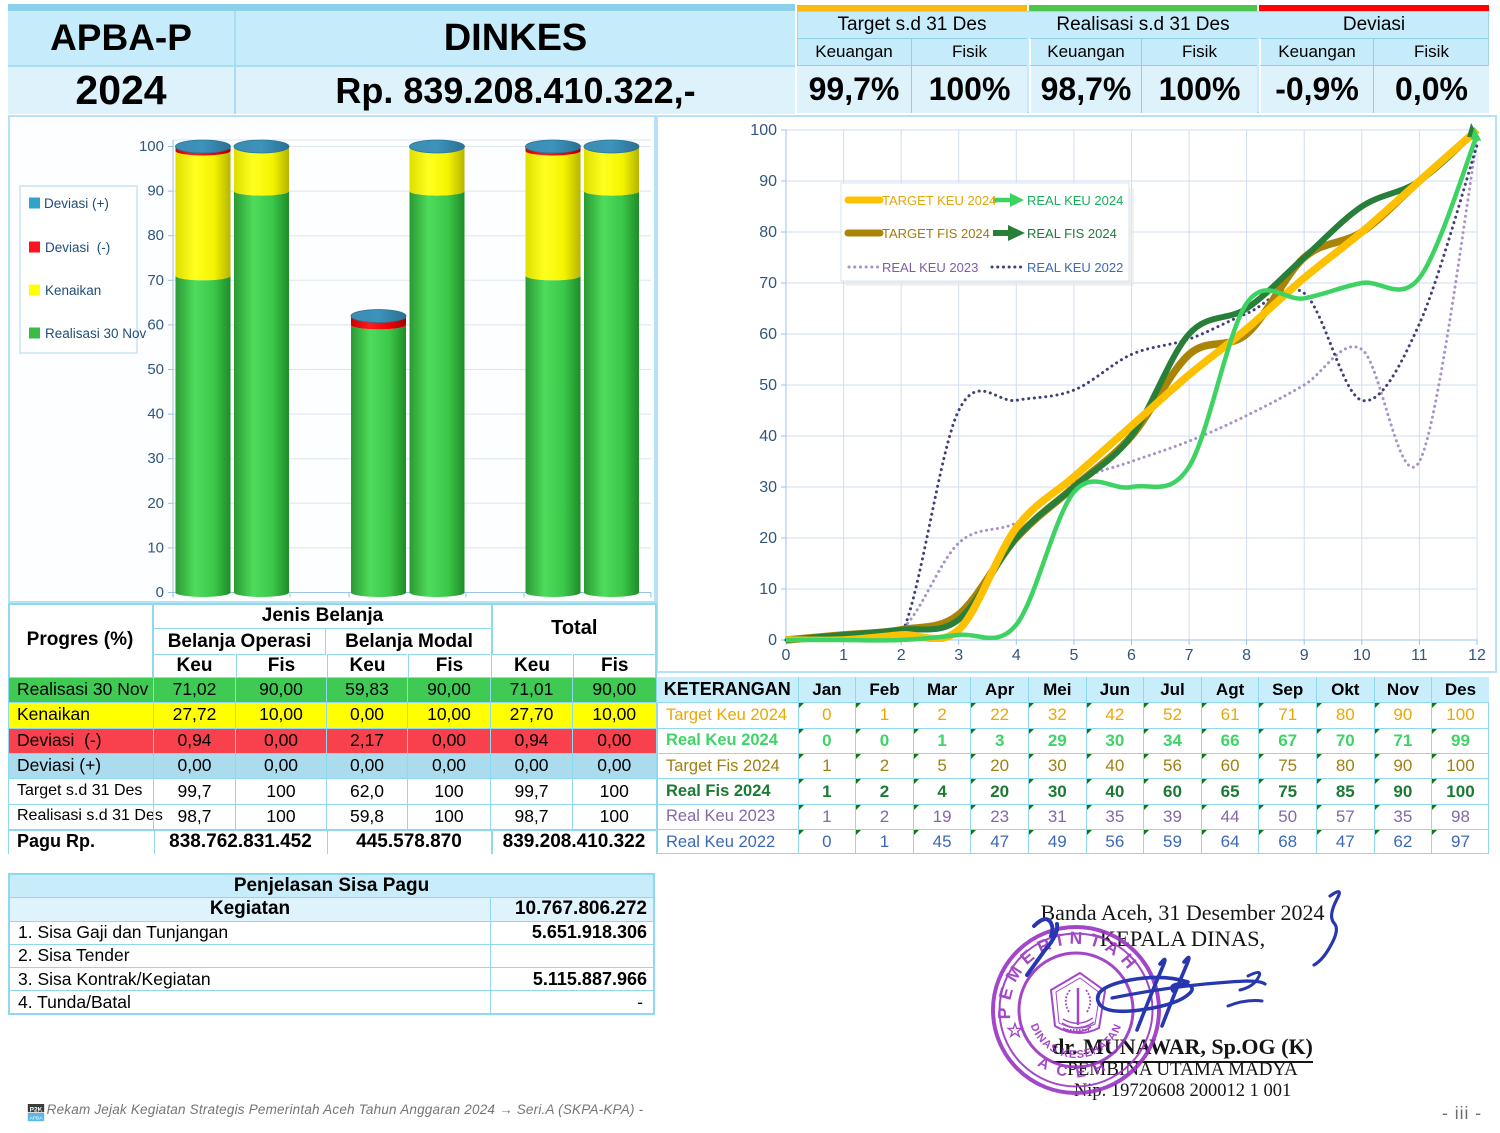 Image resolution: width=1500 pixels, height=1133 pixels. I want to click on svg-text: Realisasi 30 Nov, so click(96, 333).